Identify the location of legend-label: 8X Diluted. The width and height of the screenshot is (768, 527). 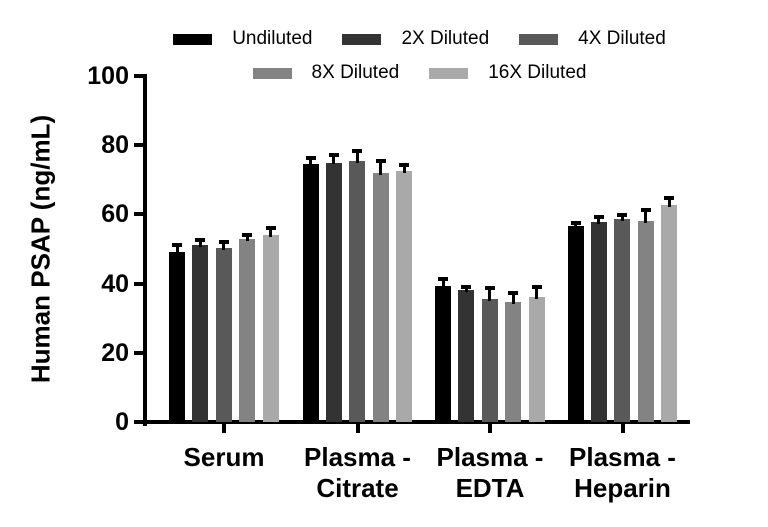
(355, 72).